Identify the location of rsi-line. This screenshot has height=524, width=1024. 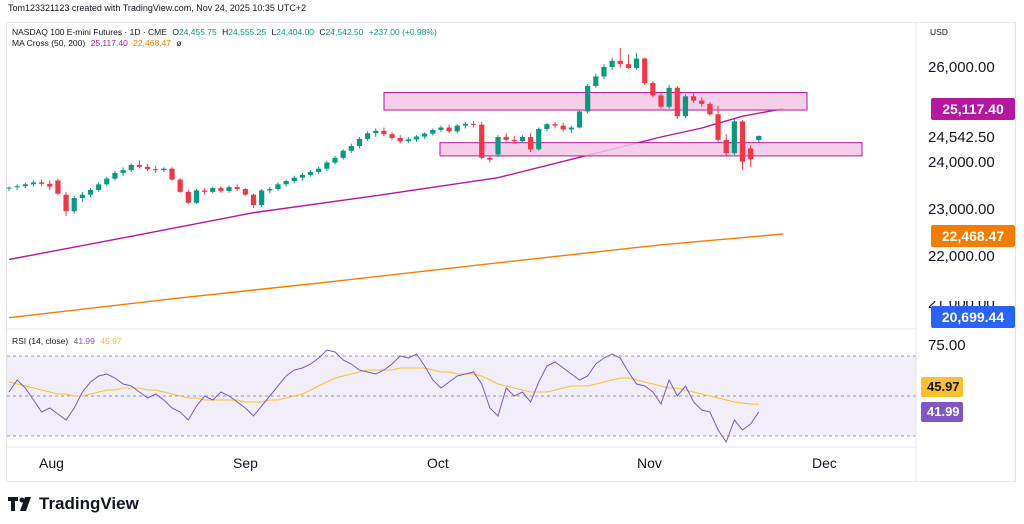
(384, 396).